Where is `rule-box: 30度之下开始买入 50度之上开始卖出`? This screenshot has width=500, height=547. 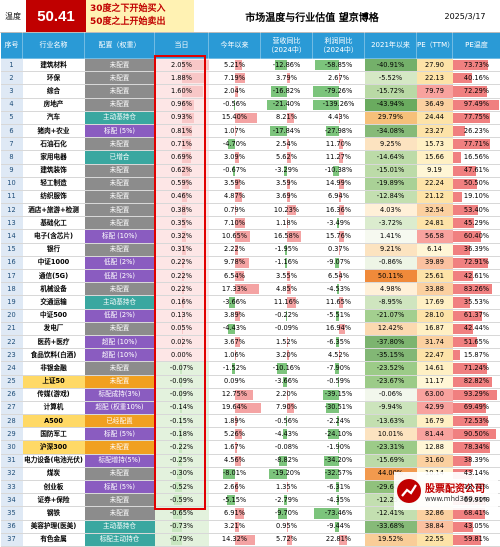 rule-box: 30度之下开始买入 50度之上开始卖出 is located at coordinates (140, 16).